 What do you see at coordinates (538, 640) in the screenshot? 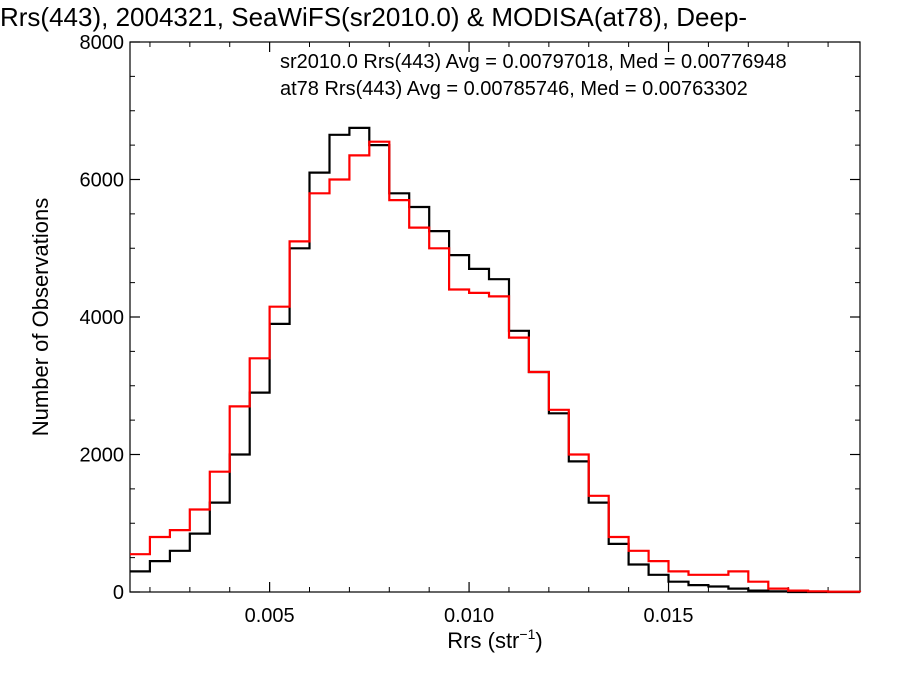
I see `x-axis-label-close: )` at bounding box center [538, 640].